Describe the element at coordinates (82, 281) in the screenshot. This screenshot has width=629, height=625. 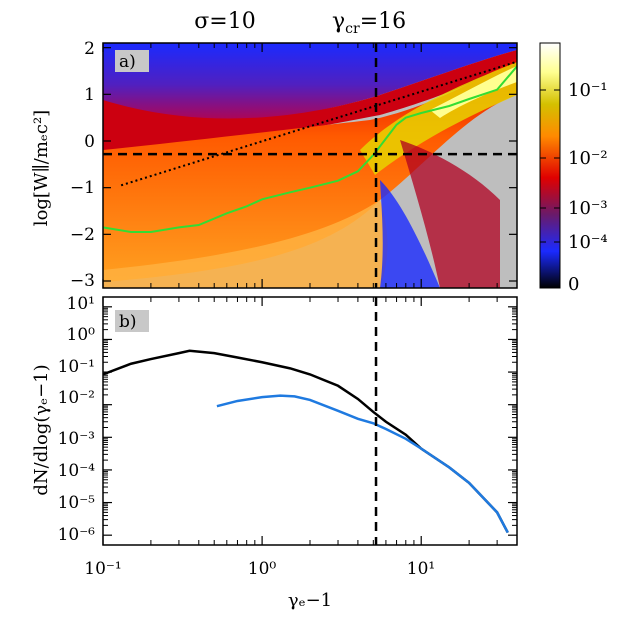
I see `y-tick-label: −3` at that location.